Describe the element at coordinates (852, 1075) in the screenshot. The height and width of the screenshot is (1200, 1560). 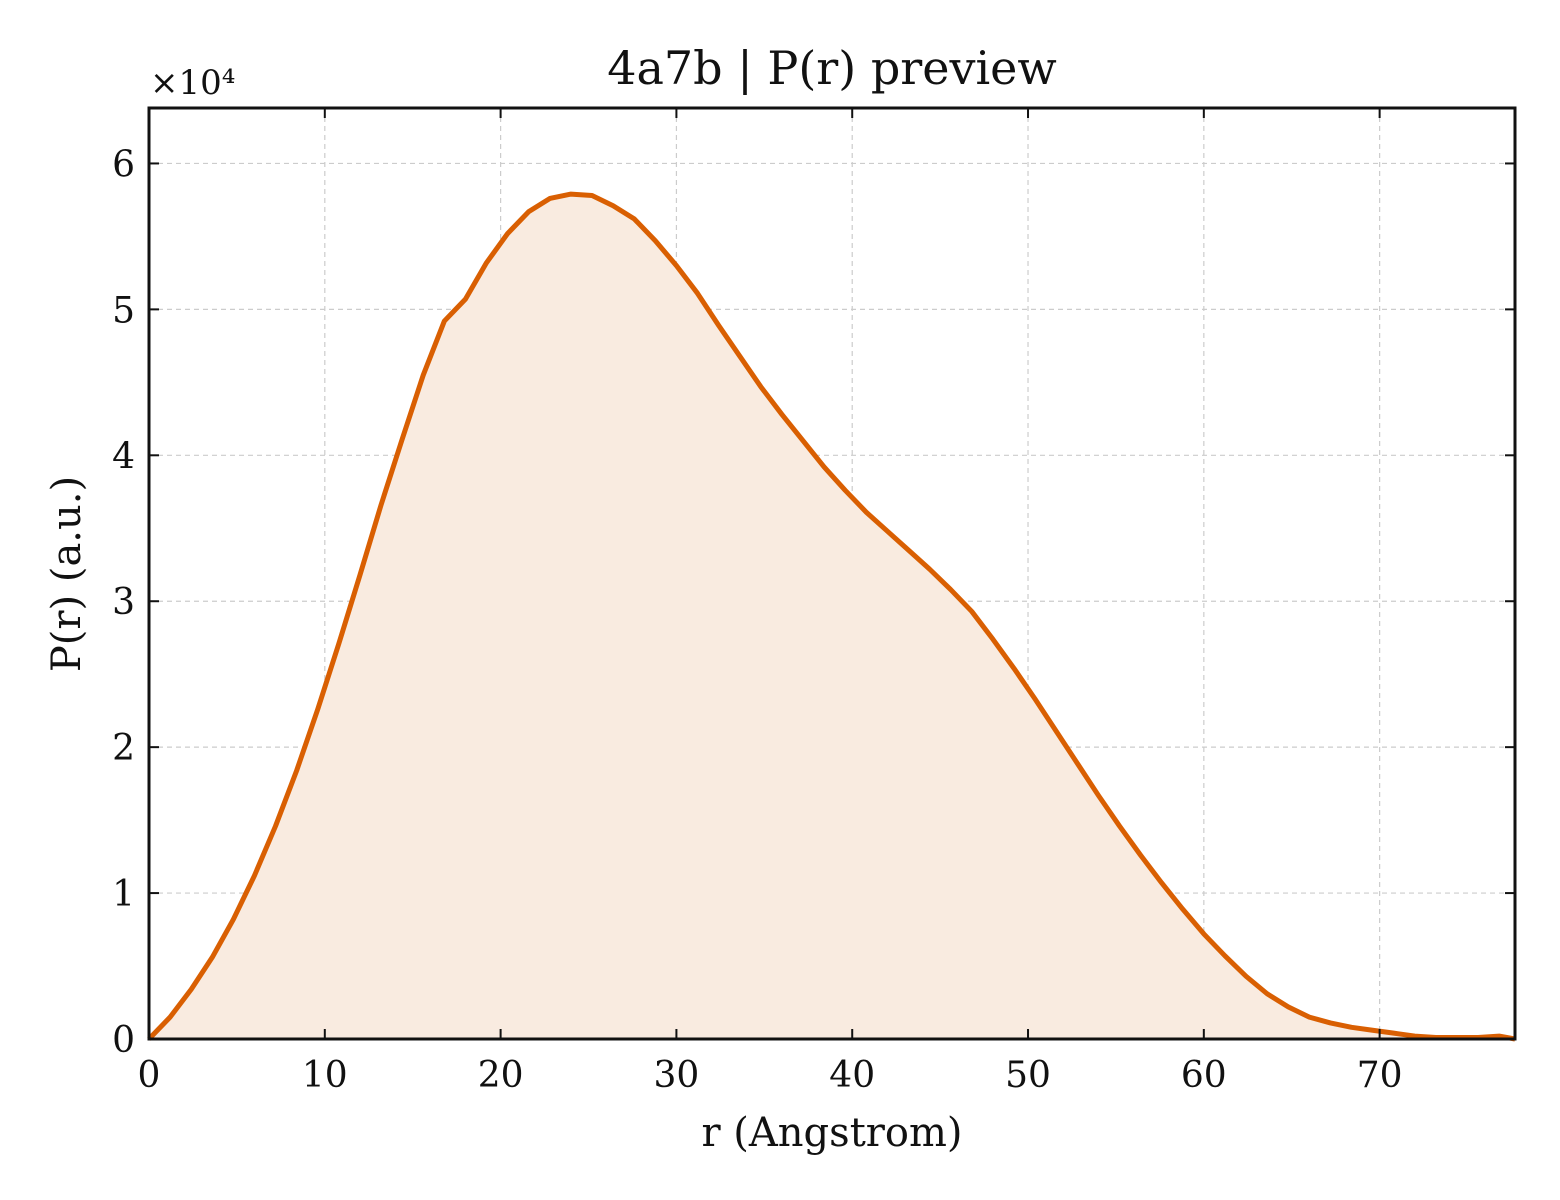
I see `x-tick-label: 40` at that location.